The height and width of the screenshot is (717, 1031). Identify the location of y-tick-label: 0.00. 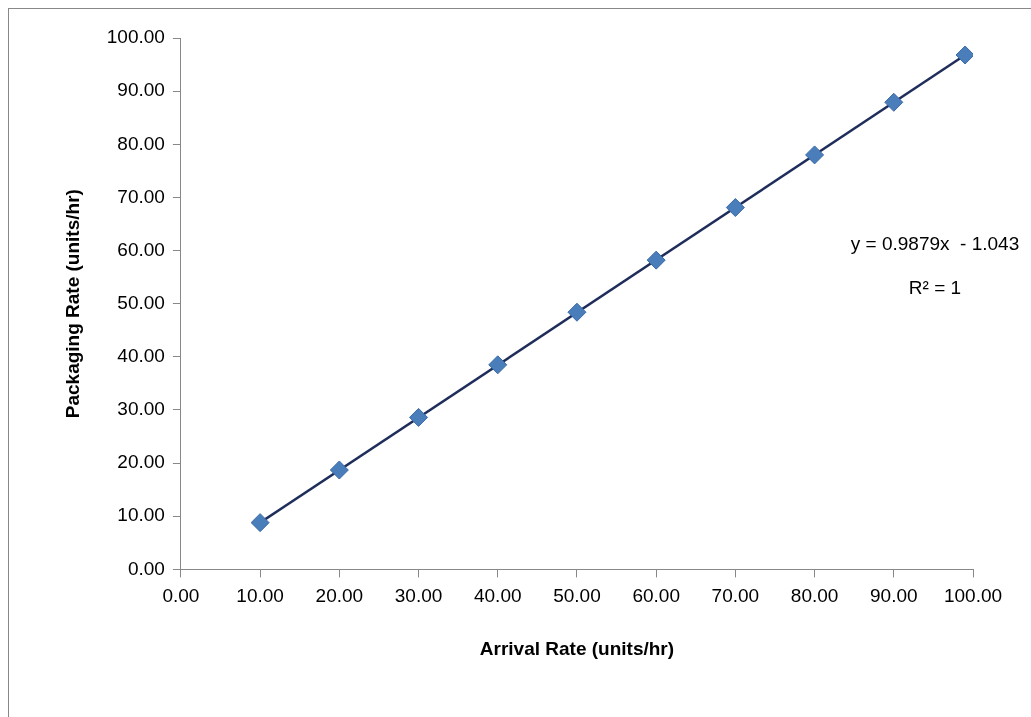
(146, 568).